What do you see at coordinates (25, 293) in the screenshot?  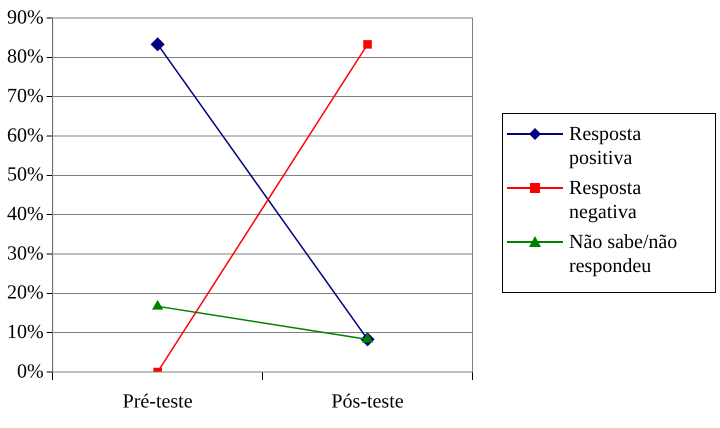 I see `y-tick-label: 20%` at bounding box center [25, 293].